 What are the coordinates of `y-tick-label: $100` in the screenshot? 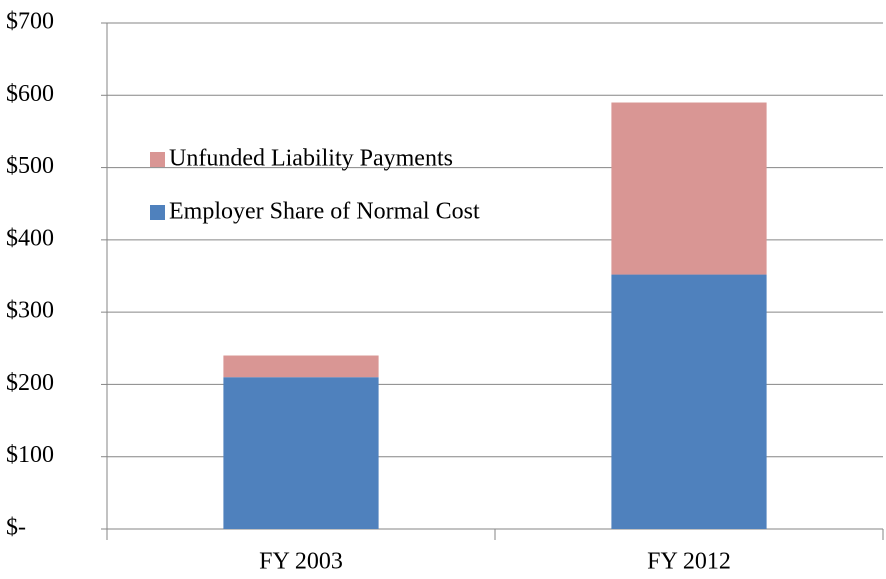 It's located at (30, 455).